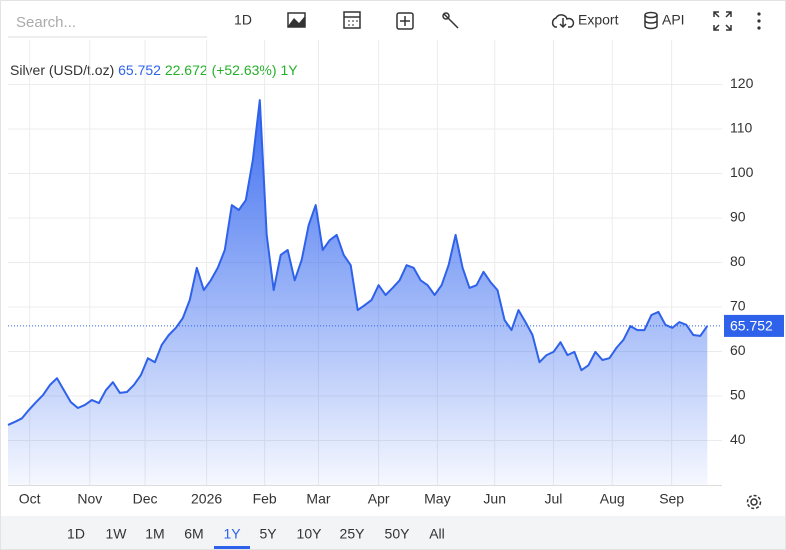 The width and height of the screenshot is (786, 550). What do you see at coordinates (268, 534) in the screenshot?
I see `range-button: 5Y` at bounding box center [268, 534].